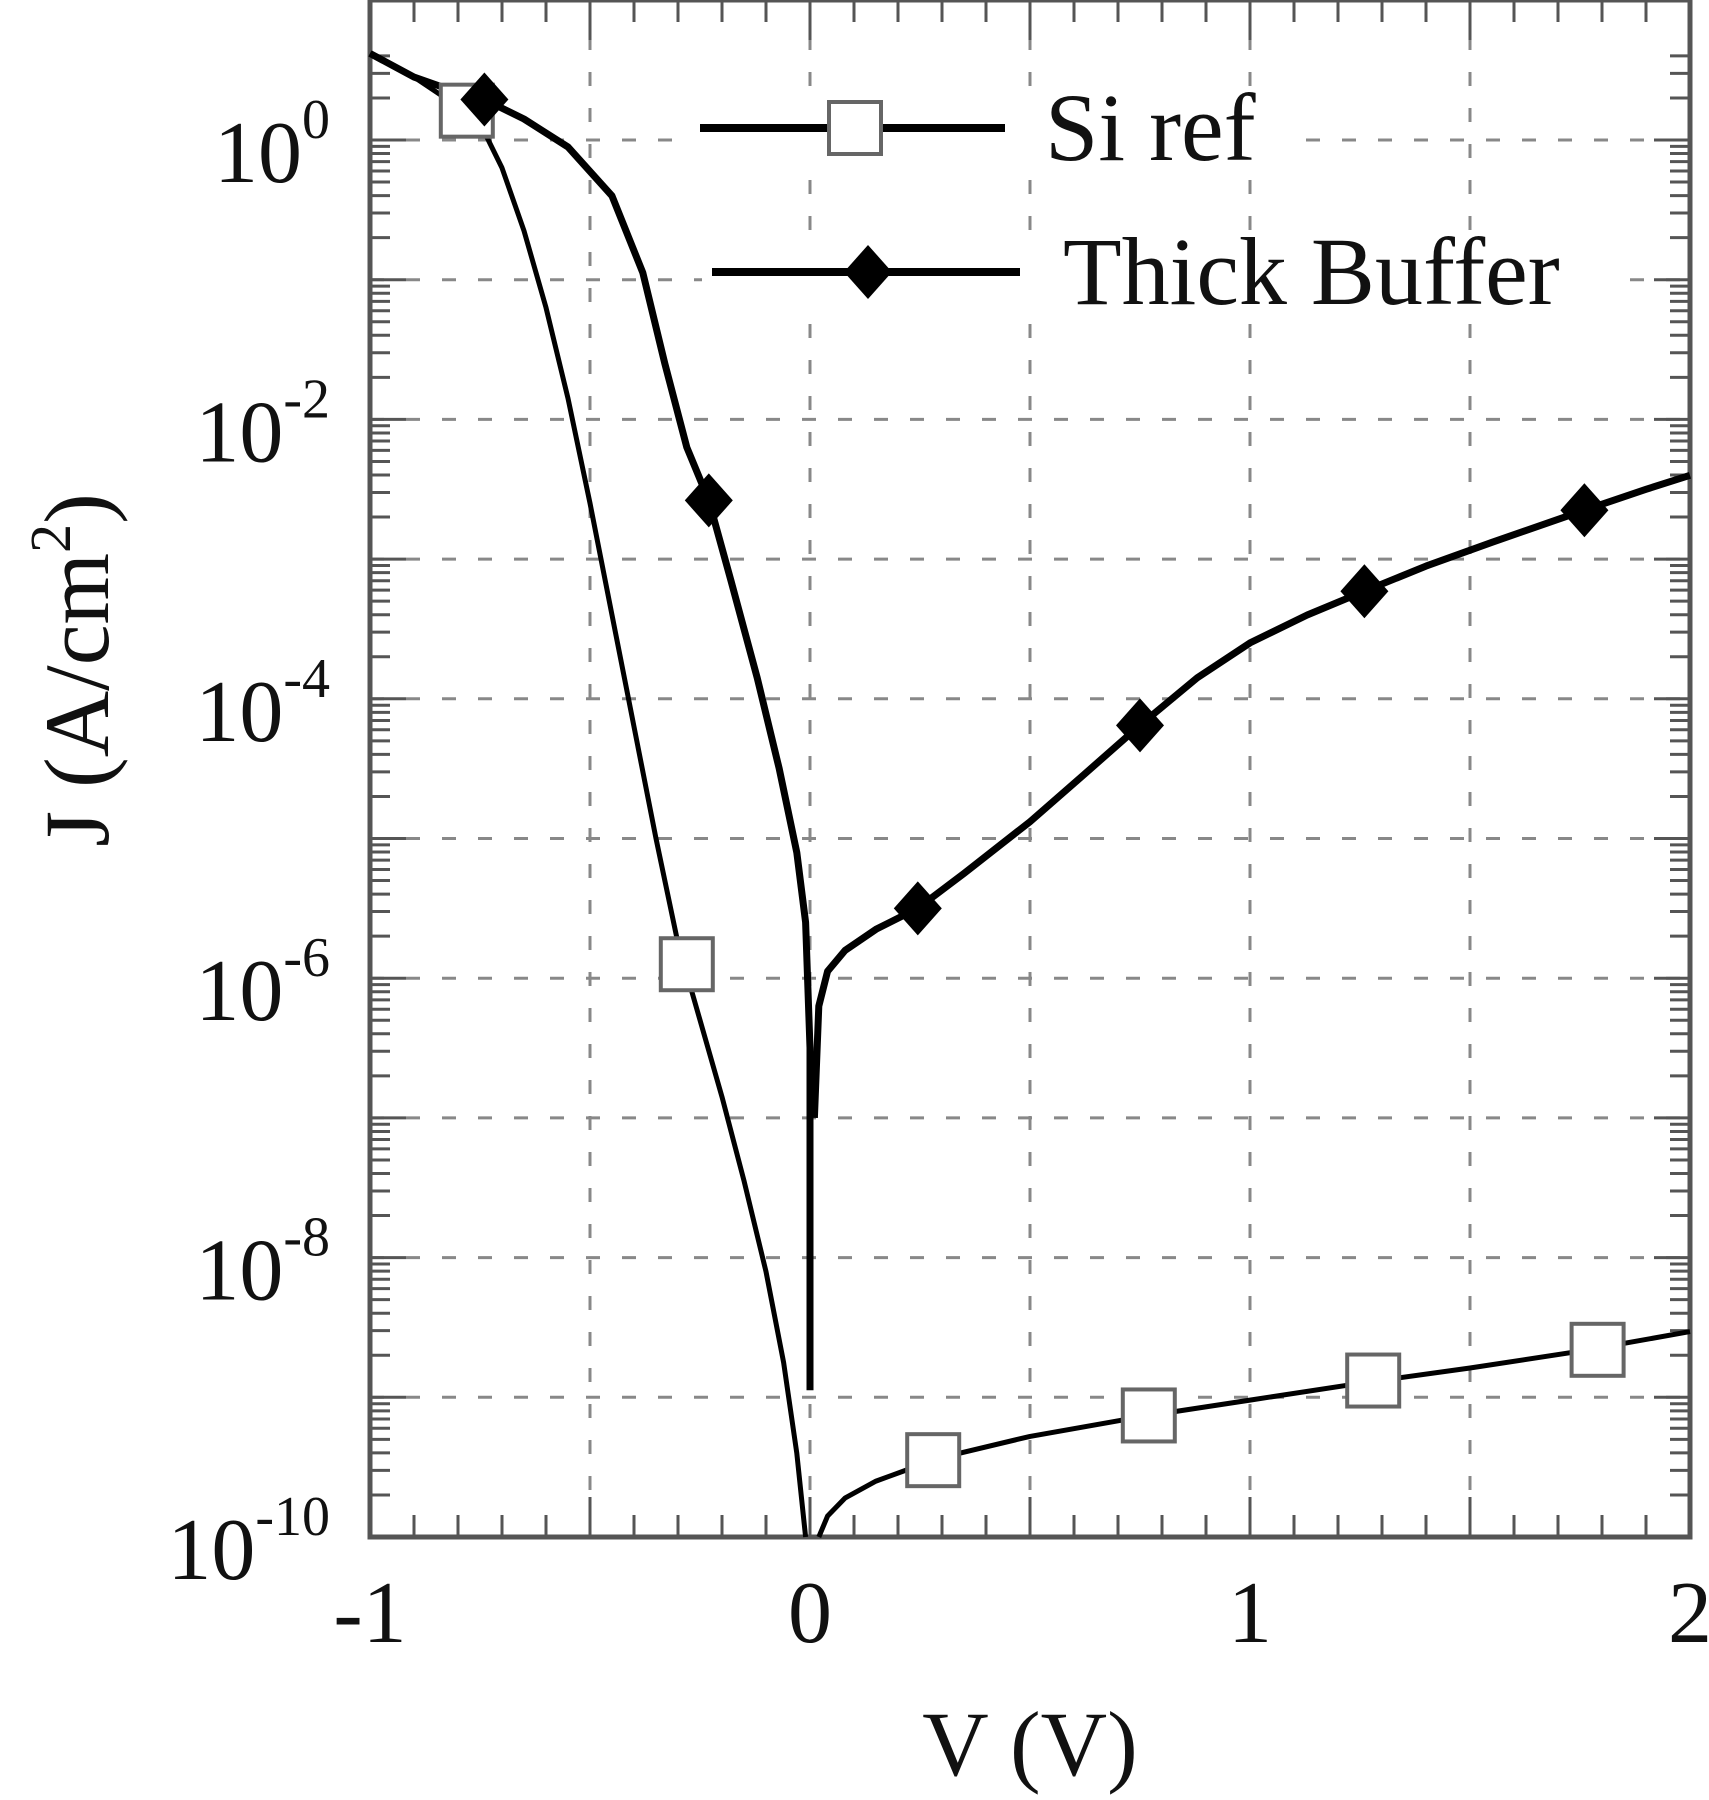  I want to click on y-axis-label: J (A/cm2), so click(73, 669).